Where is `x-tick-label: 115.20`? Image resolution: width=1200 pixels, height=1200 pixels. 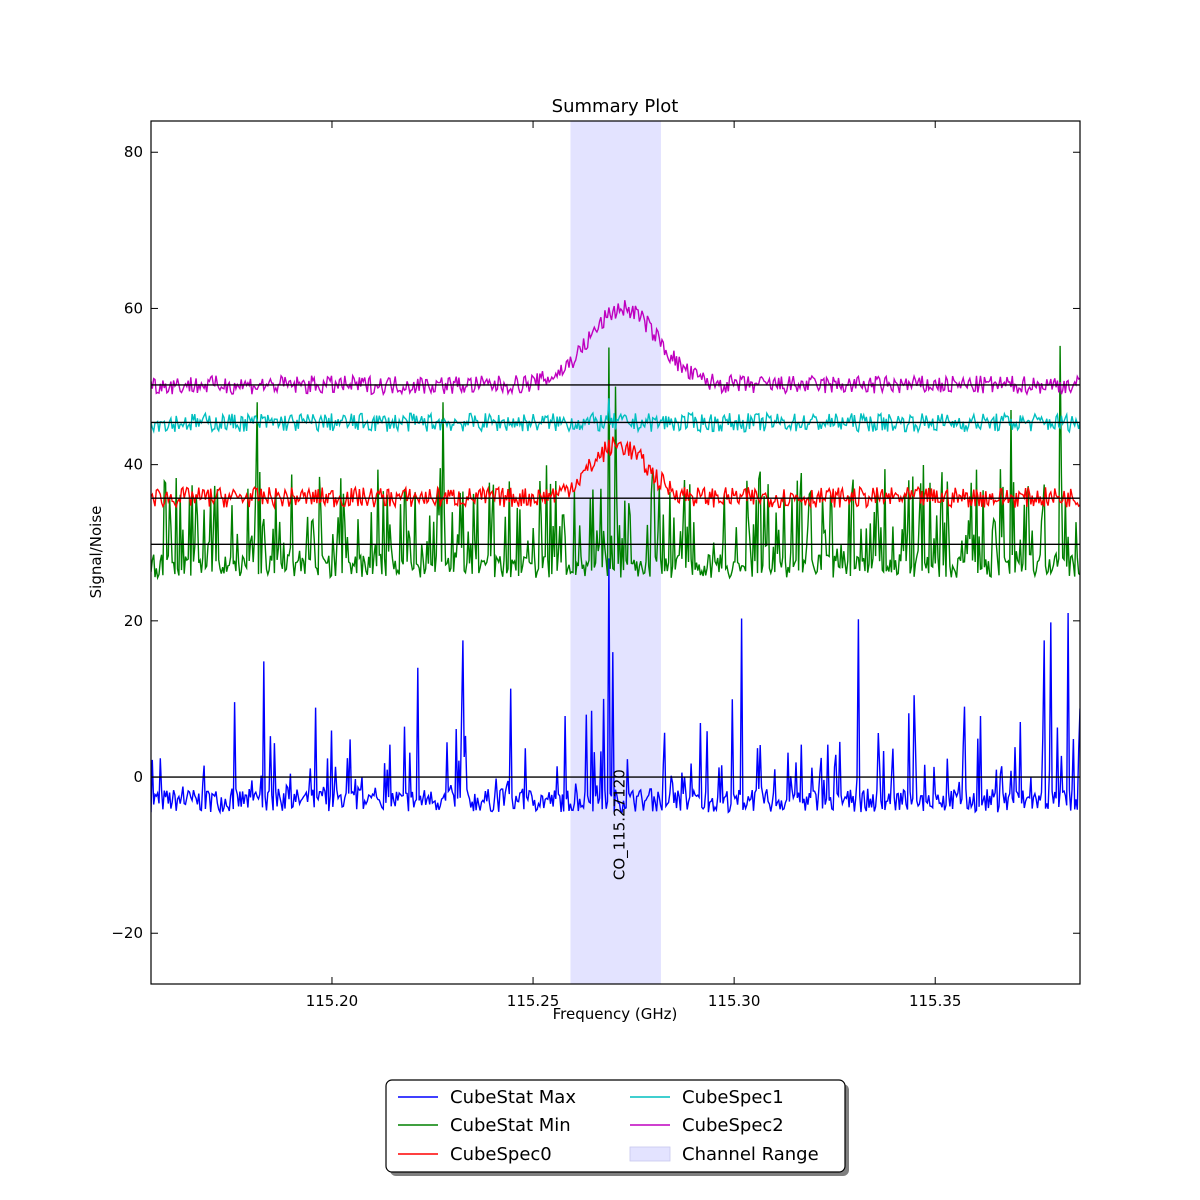
x-tick-label: 115.20 is located at coordinates (332, 1001).